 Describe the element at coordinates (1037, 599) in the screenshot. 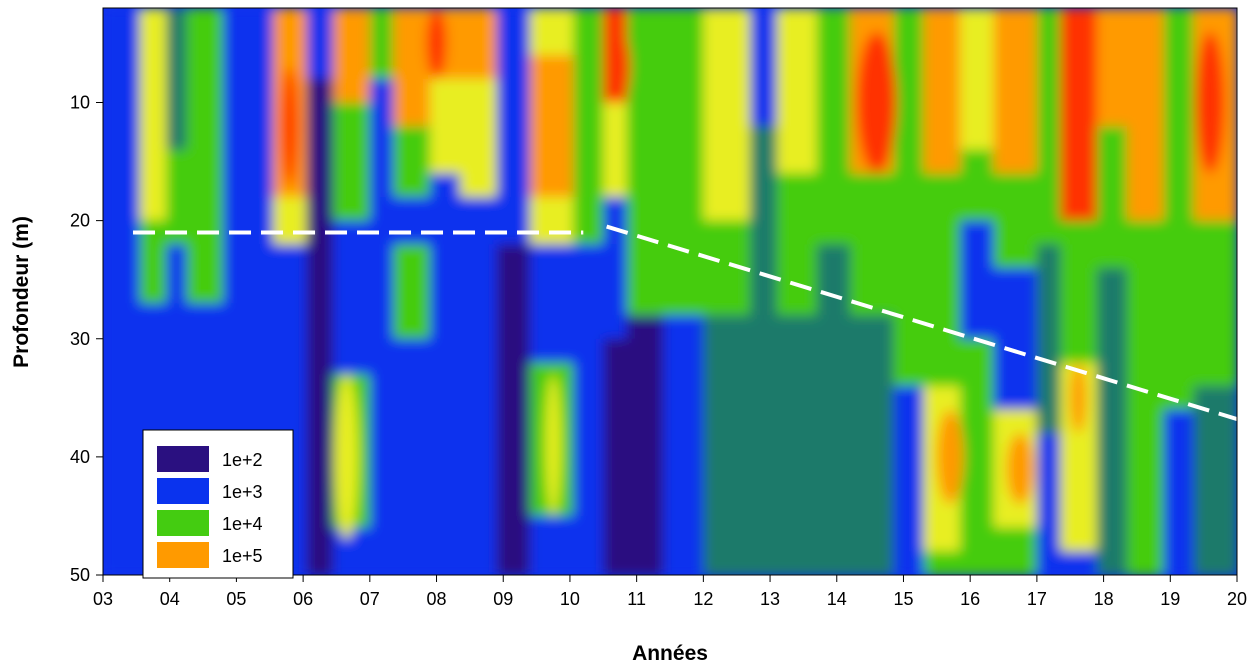

I see `x-tick-label: 17` at that location.